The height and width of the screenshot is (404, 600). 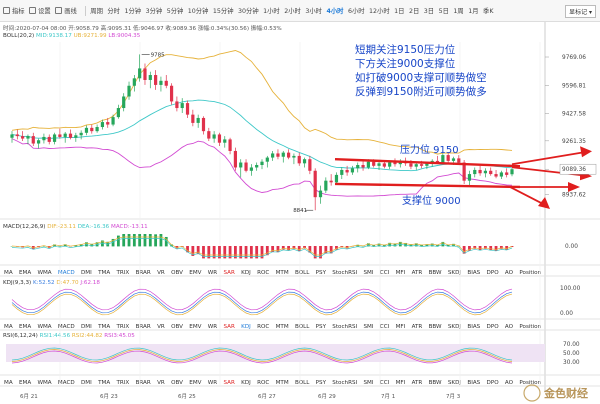 I want to click on toolbar-item-23: 季K, so click(x=488, y=11).